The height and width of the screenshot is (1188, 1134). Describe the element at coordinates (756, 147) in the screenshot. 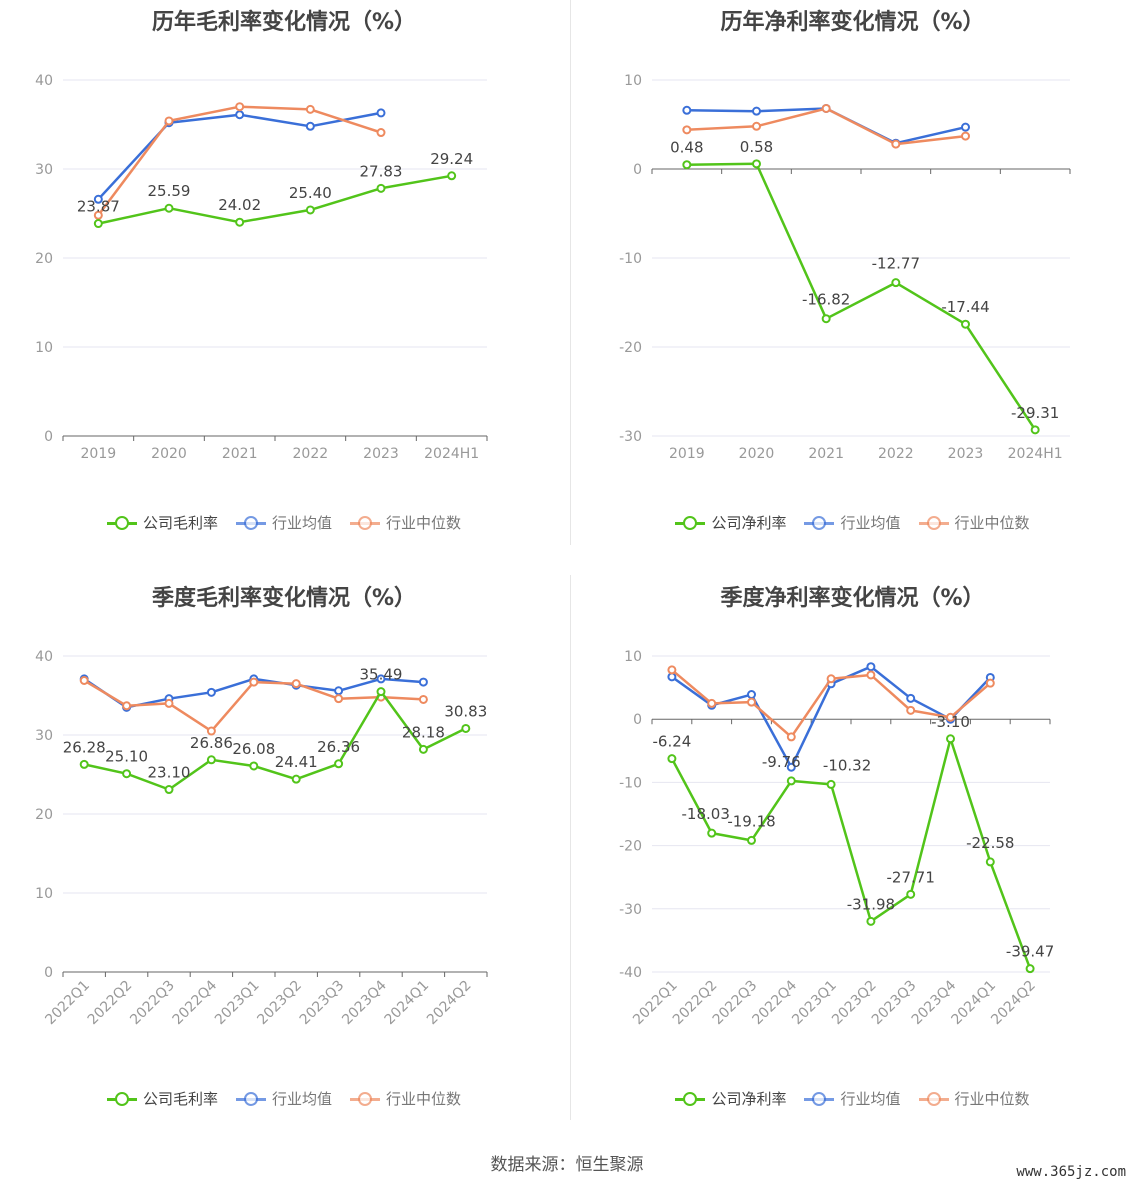

I see `data-label: 0.58` at that location.